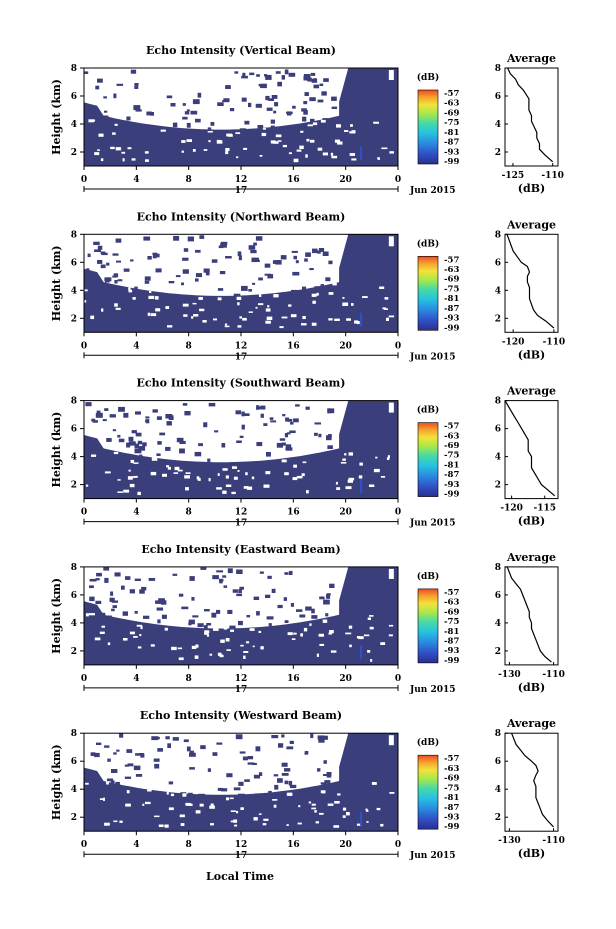  Describe the element at coordinates (451, 817) in the screenshot. I see `colorbar-tick-label: -93` at that location.